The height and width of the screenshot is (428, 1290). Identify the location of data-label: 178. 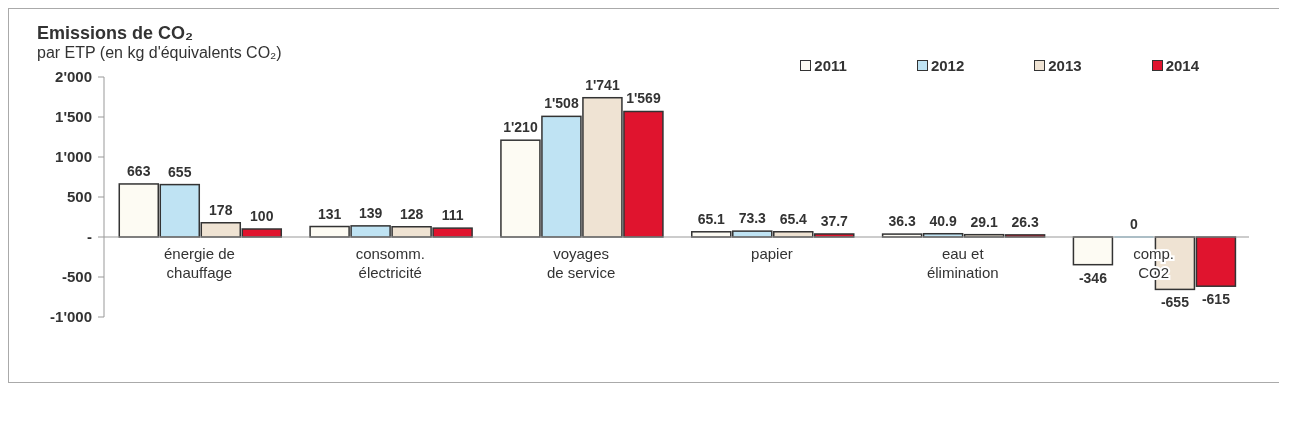
(221, 209).